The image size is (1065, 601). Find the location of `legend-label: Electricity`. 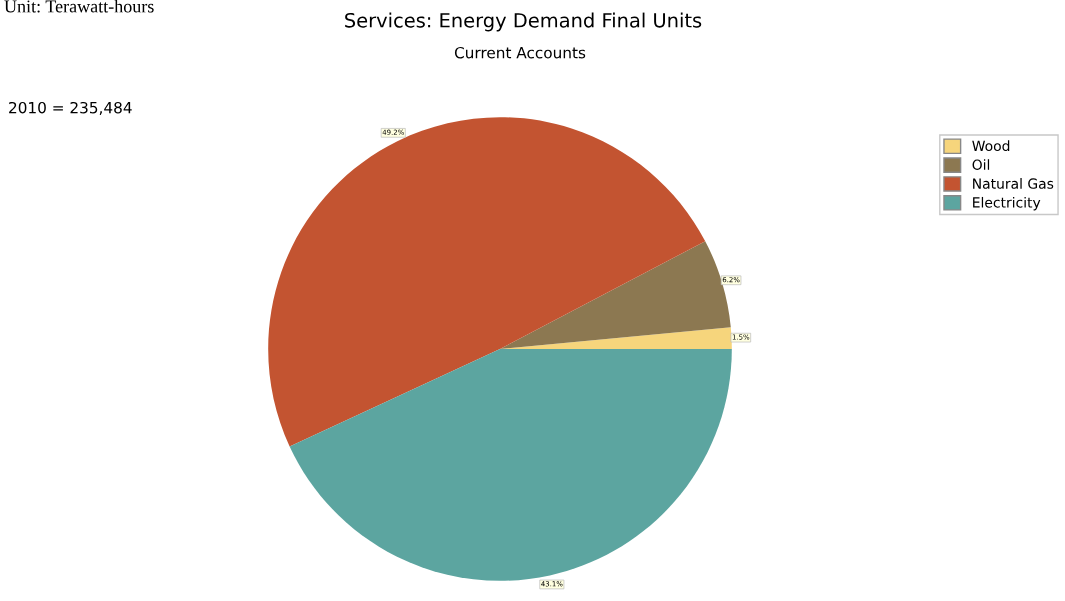

legend-label: Electricity is located at coordinates (1007, 203).